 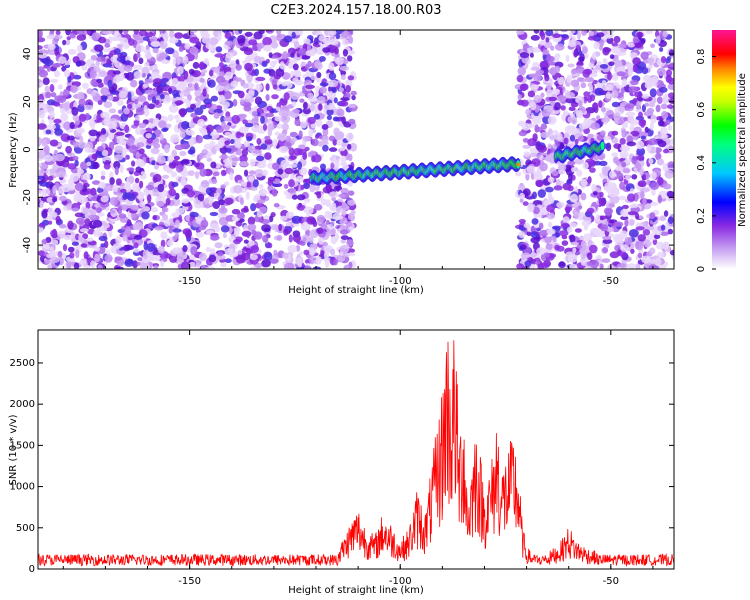 I want to click on snr-y-tick-label: 1500, so click(x=22, y=445).